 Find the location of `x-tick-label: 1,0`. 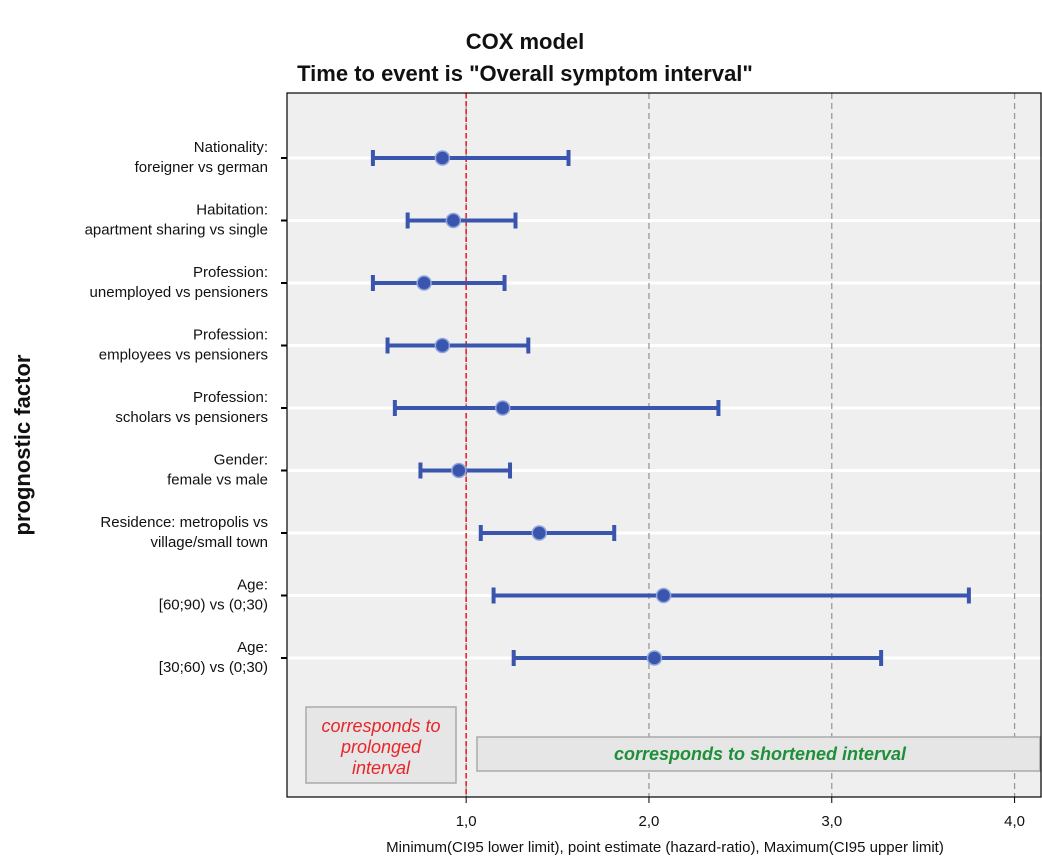

x-tick-label: 1,0 is located at coordinates (466, 821).